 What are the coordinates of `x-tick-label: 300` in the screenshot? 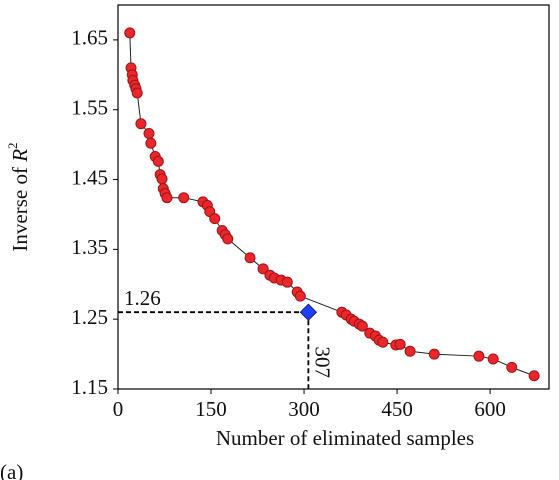 It's located at (304, 409).